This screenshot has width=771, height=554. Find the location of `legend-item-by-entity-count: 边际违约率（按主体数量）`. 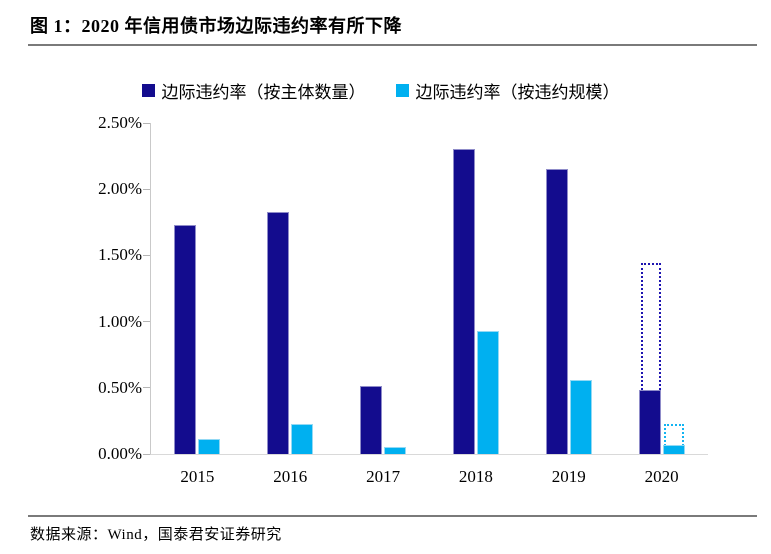

legend-item-by-entity-count: 边际违约率（按主体数量） is located at coordinates (253, 90).